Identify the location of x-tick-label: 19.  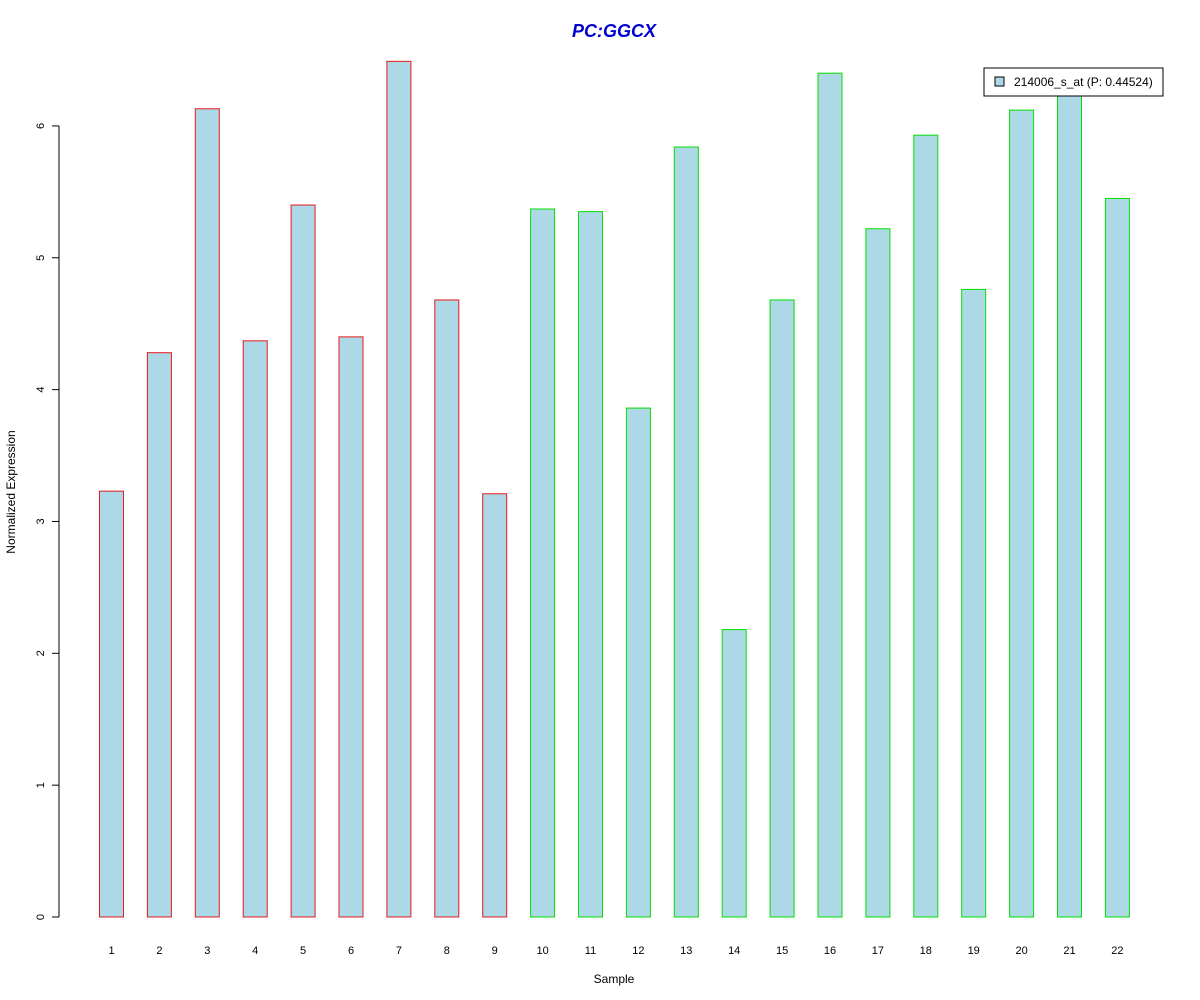
(974, 951).